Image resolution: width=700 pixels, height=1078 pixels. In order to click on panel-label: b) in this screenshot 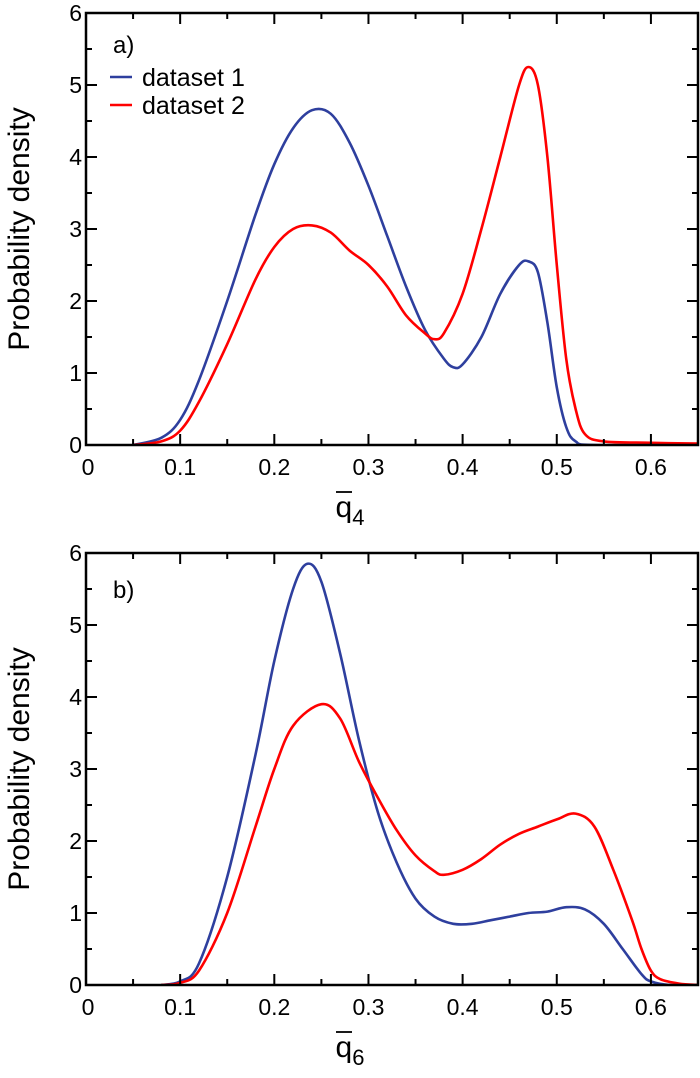, I will do `click(123, 590)`.